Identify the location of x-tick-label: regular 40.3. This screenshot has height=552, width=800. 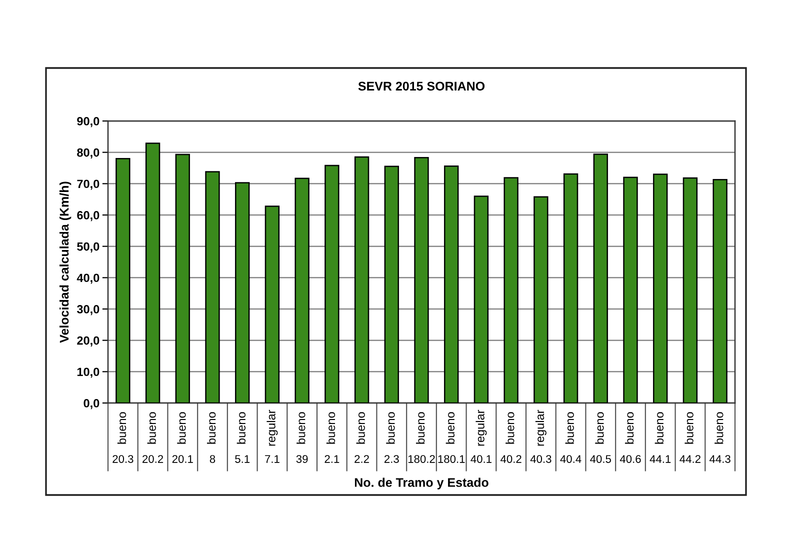
(541, 436).